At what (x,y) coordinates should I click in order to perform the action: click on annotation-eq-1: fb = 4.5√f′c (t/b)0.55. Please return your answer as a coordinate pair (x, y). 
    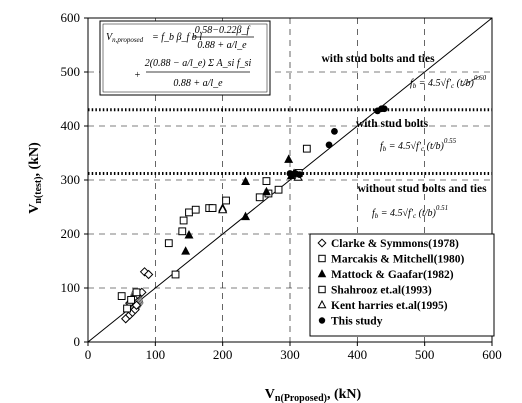
    Looking at the image, I should click on (418, 145).